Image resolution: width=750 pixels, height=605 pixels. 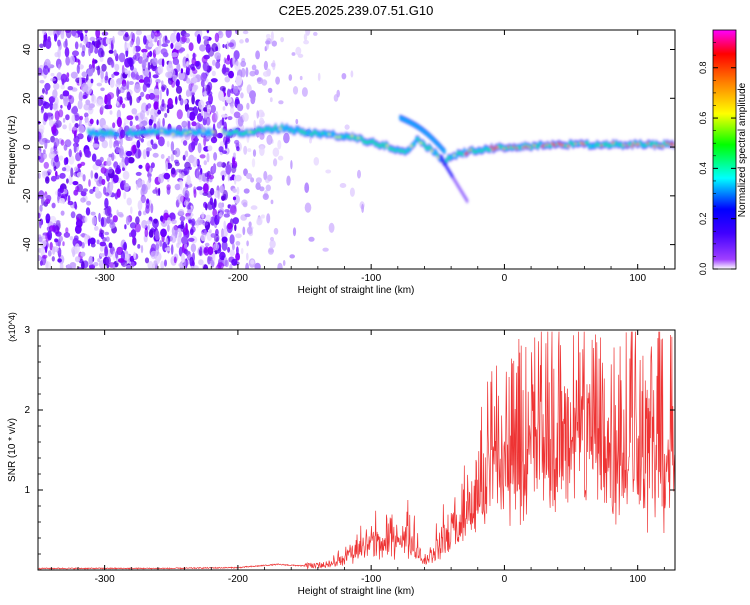 What do you see at coordinates (703, 168) in the screenshot?
I see `colorbar-tick-label: 0.4` at bounding box center [703, 168].